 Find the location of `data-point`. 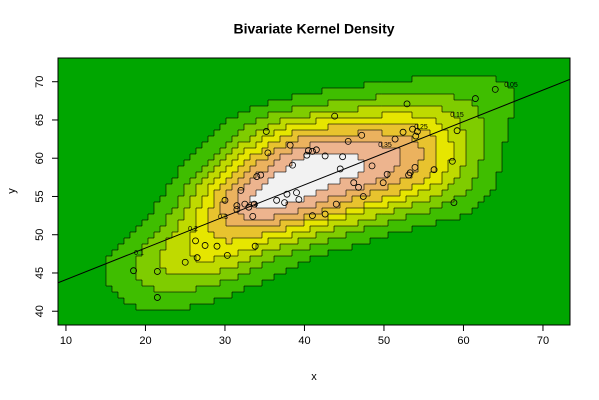

data-point is located at coordinates (307, 155).